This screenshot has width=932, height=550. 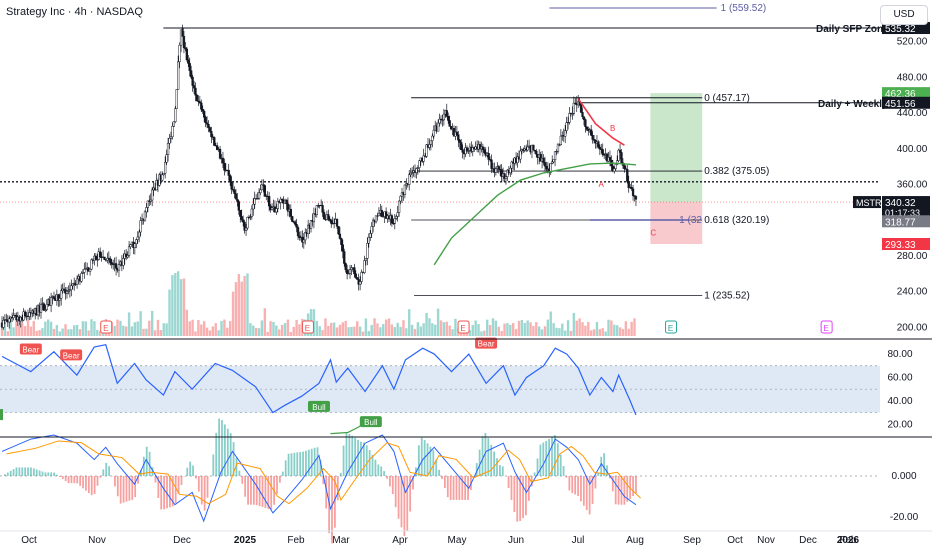 What do you see at coordinates (307, 327) in the screenshot?
I see `earnings-marker` at bounding box center [307, 327].